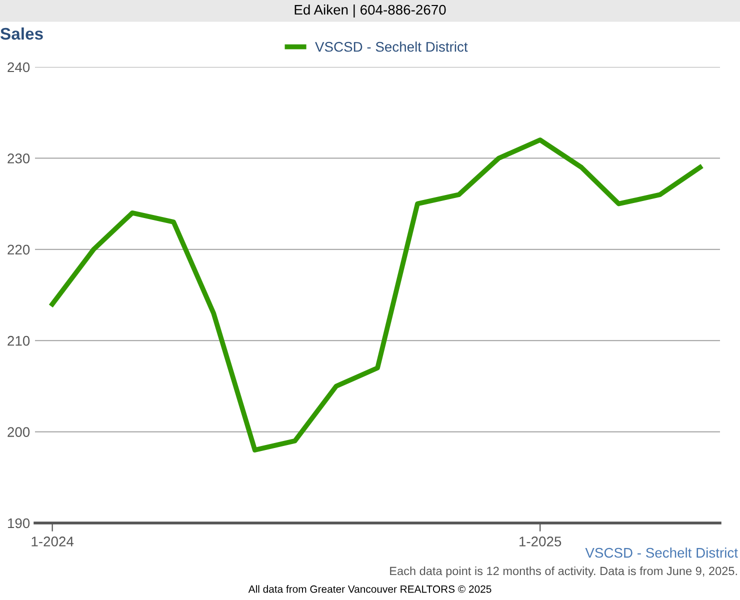  Describe the element at coordinates (53, 541) in the screenshot. I see `x-tick-label: 1-2024` at that location.